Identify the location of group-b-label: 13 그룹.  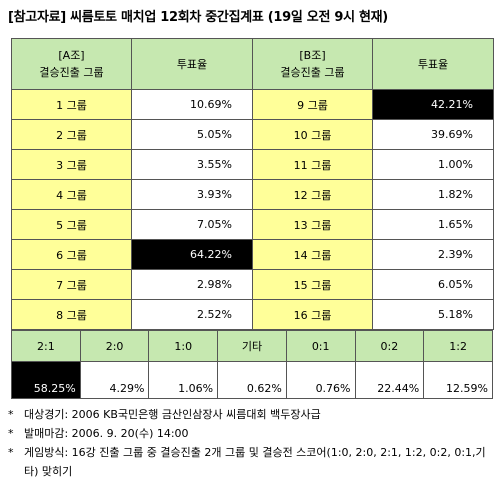
(312, 224).